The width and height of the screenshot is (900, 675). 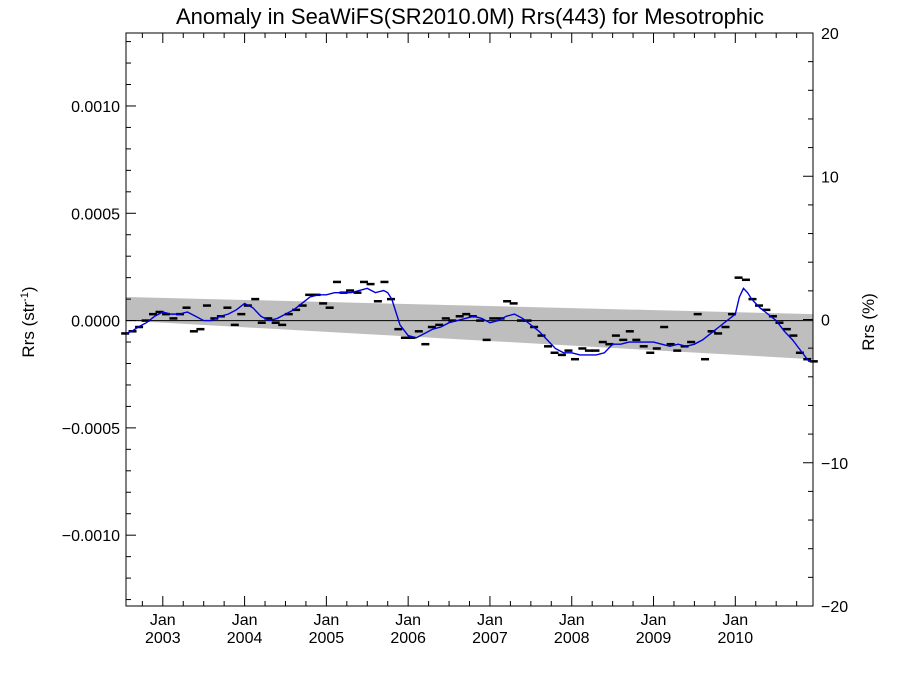 I want to click on x-tick-year-label: 2006, so click(x=408, y=638).